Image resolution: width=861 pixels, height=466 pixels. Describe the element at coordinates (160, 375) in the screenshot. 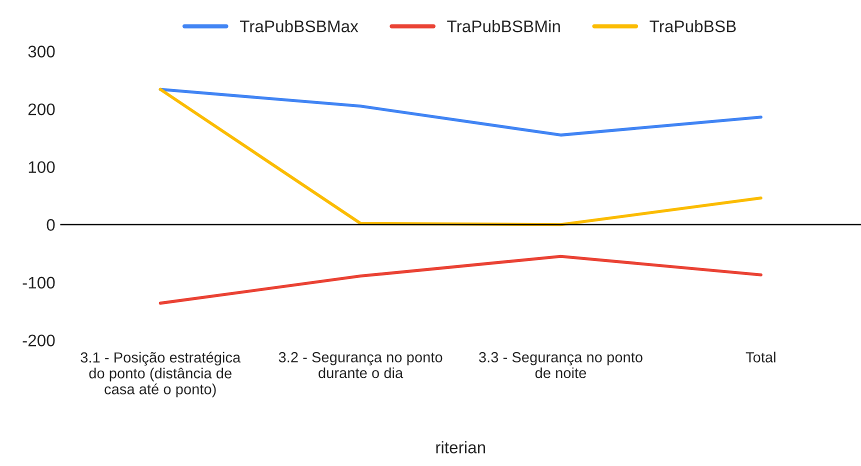

I see `x-tick-label: 3.1 - Posição estratégica do ponto (distância de casa até o ponto)` at that location.